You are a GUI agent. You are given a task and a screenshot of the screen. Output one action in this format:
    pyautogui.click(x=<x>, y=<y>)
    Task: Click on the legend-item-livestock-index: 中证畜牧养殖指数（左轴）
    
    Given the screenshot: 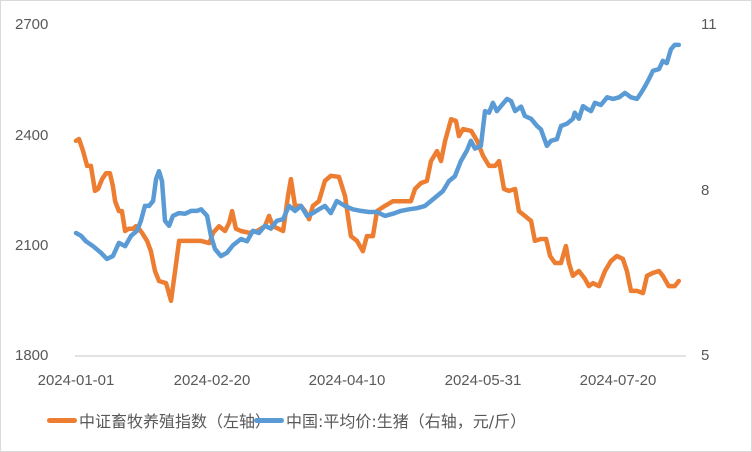 What is the action you would take?
    pyautogui.click(x=159, y=420)
    